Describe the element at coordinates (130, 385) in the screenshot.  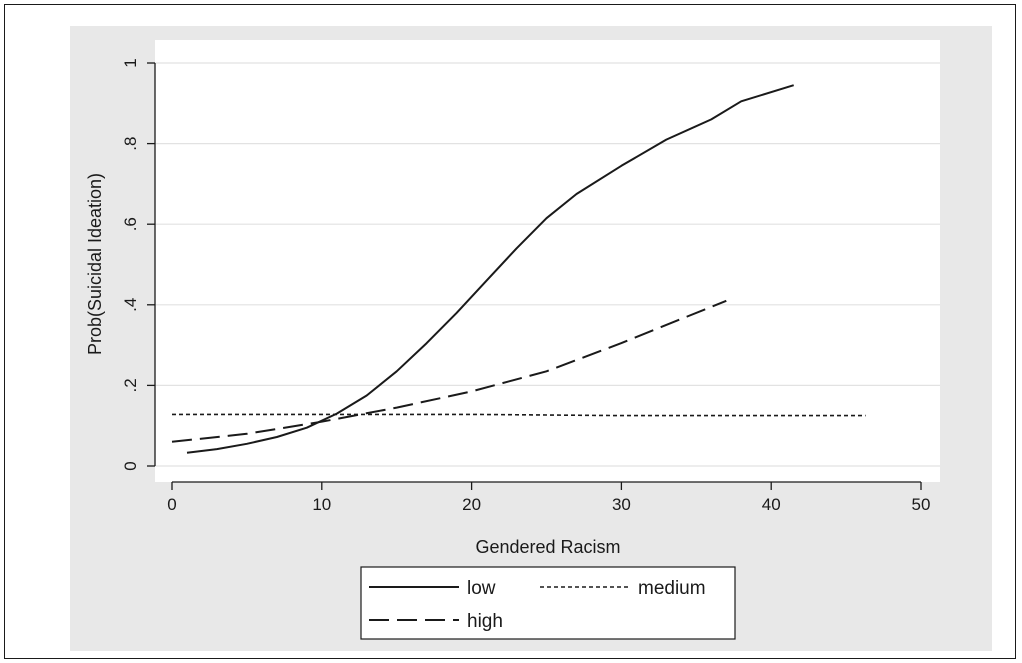
I see `y-tick-label: .2` at that location.